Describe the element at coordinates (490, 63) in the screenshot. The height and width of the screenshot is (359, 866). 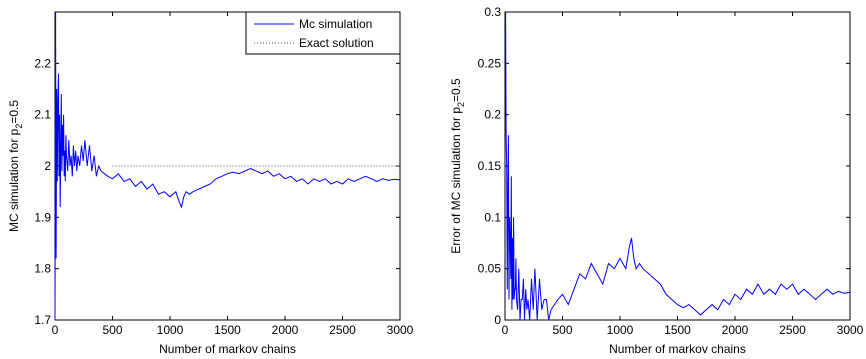
I see `right-y-tick-label: 0.25` at that location.